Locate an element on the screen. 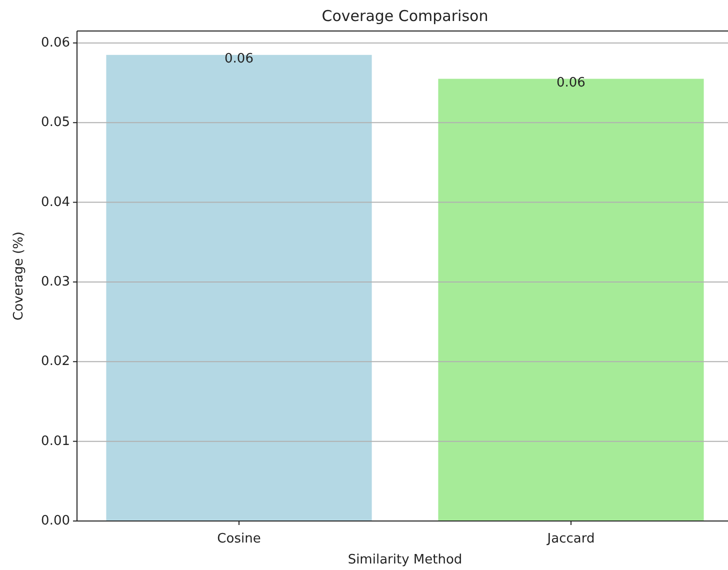 The image size is (728, 570). y-tick-label: 0.01 is located at coordinates (55, 441).